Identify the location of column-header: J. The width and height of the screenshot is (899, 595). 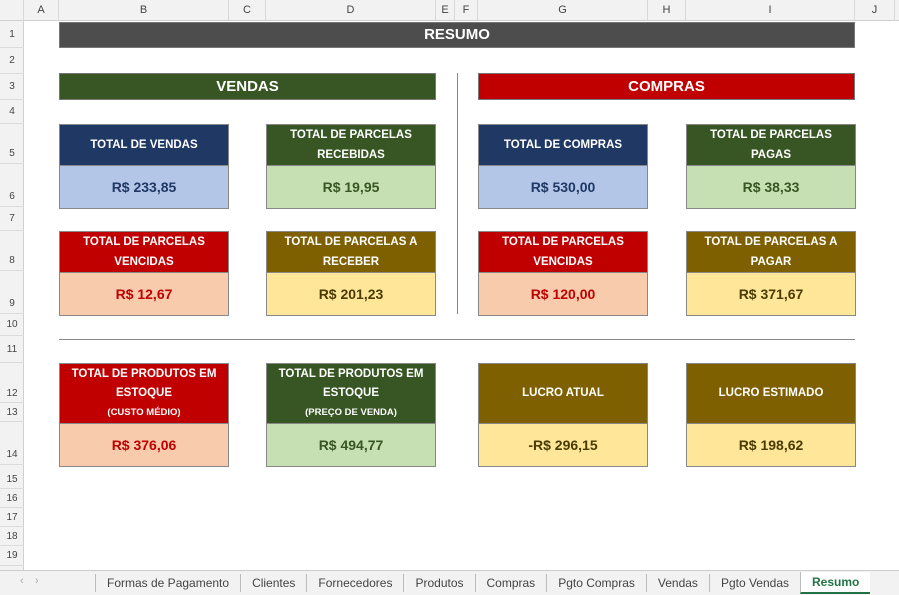
(875, 10).